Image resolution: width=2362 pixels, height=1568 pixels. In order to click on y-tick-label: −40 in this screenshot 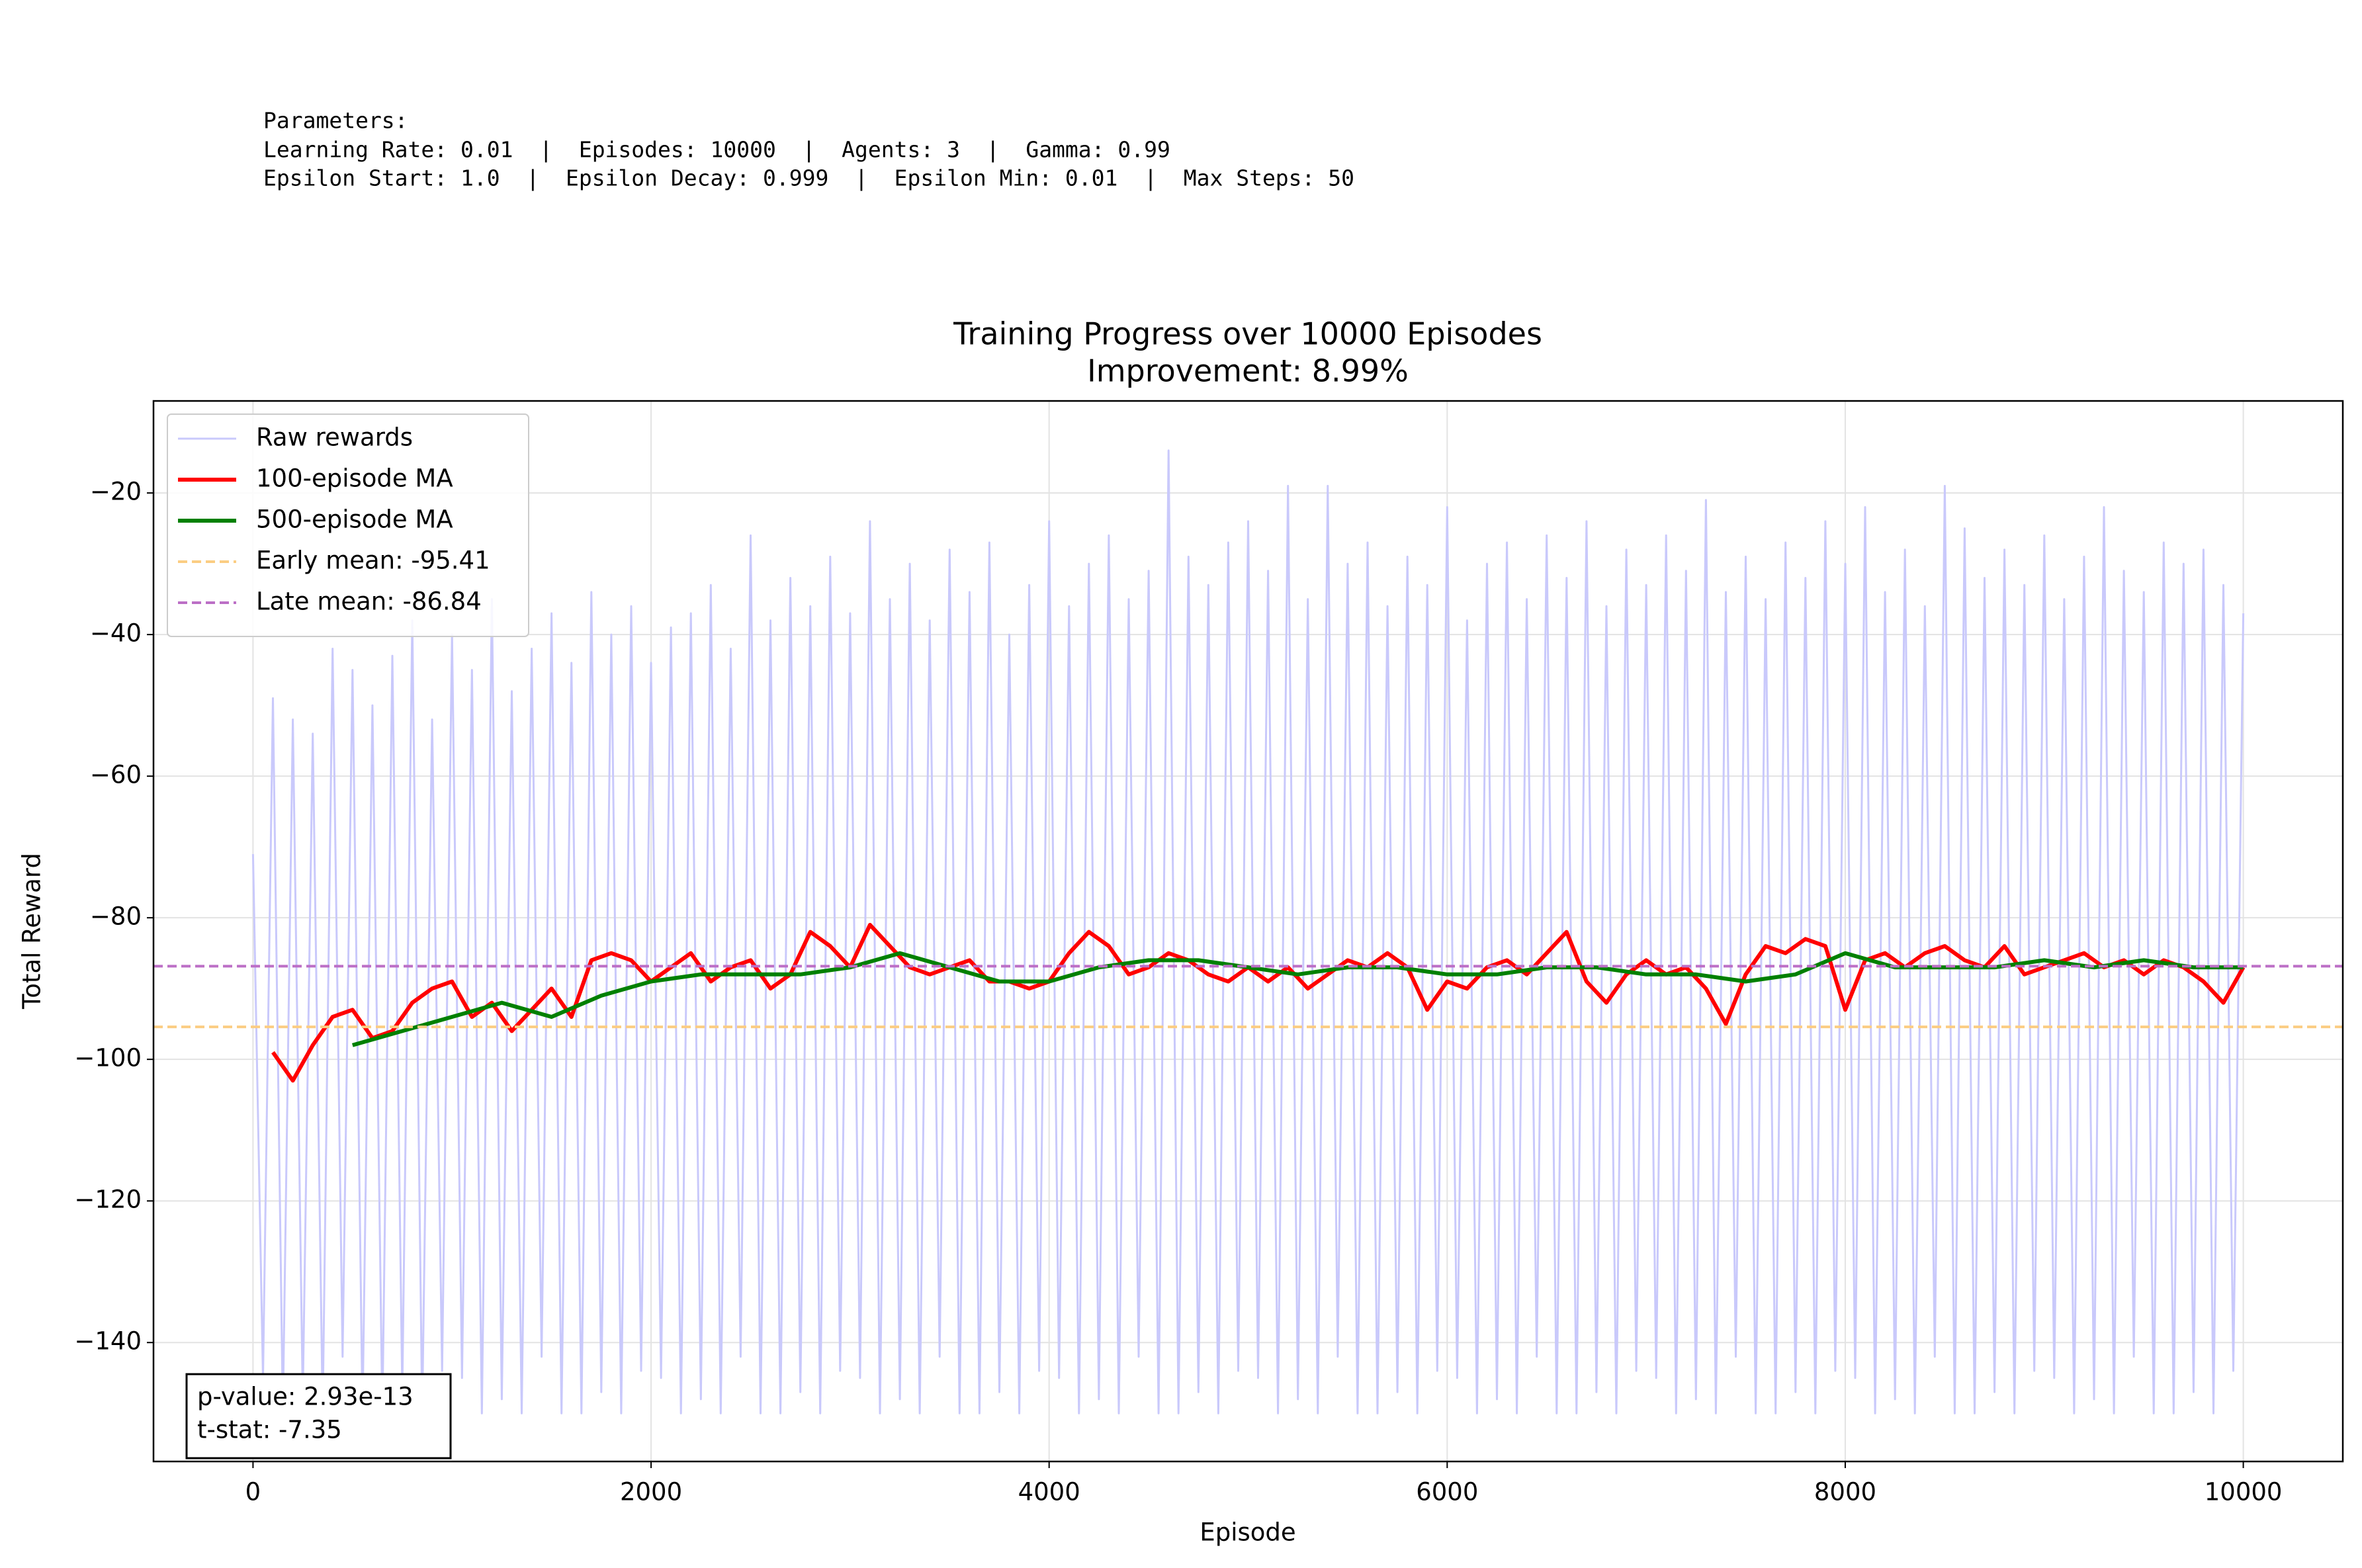, I will do `click(116, 633)`.